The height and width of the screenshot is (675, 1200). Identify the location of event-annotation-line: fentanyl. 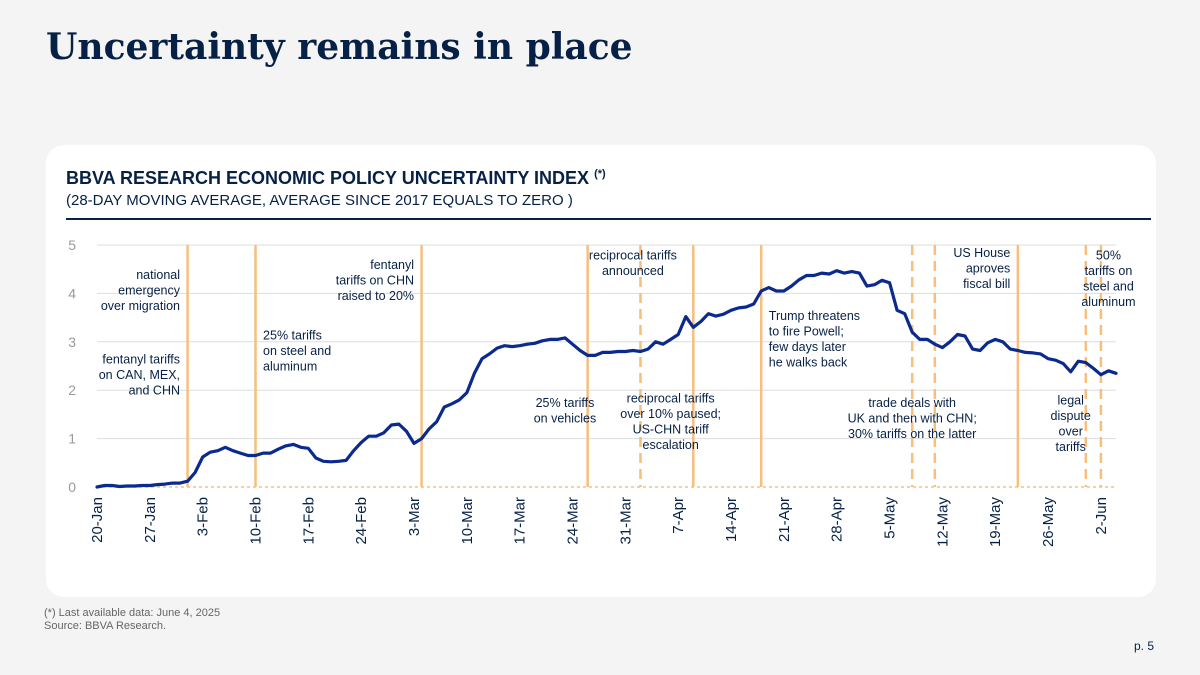
(392, 265).